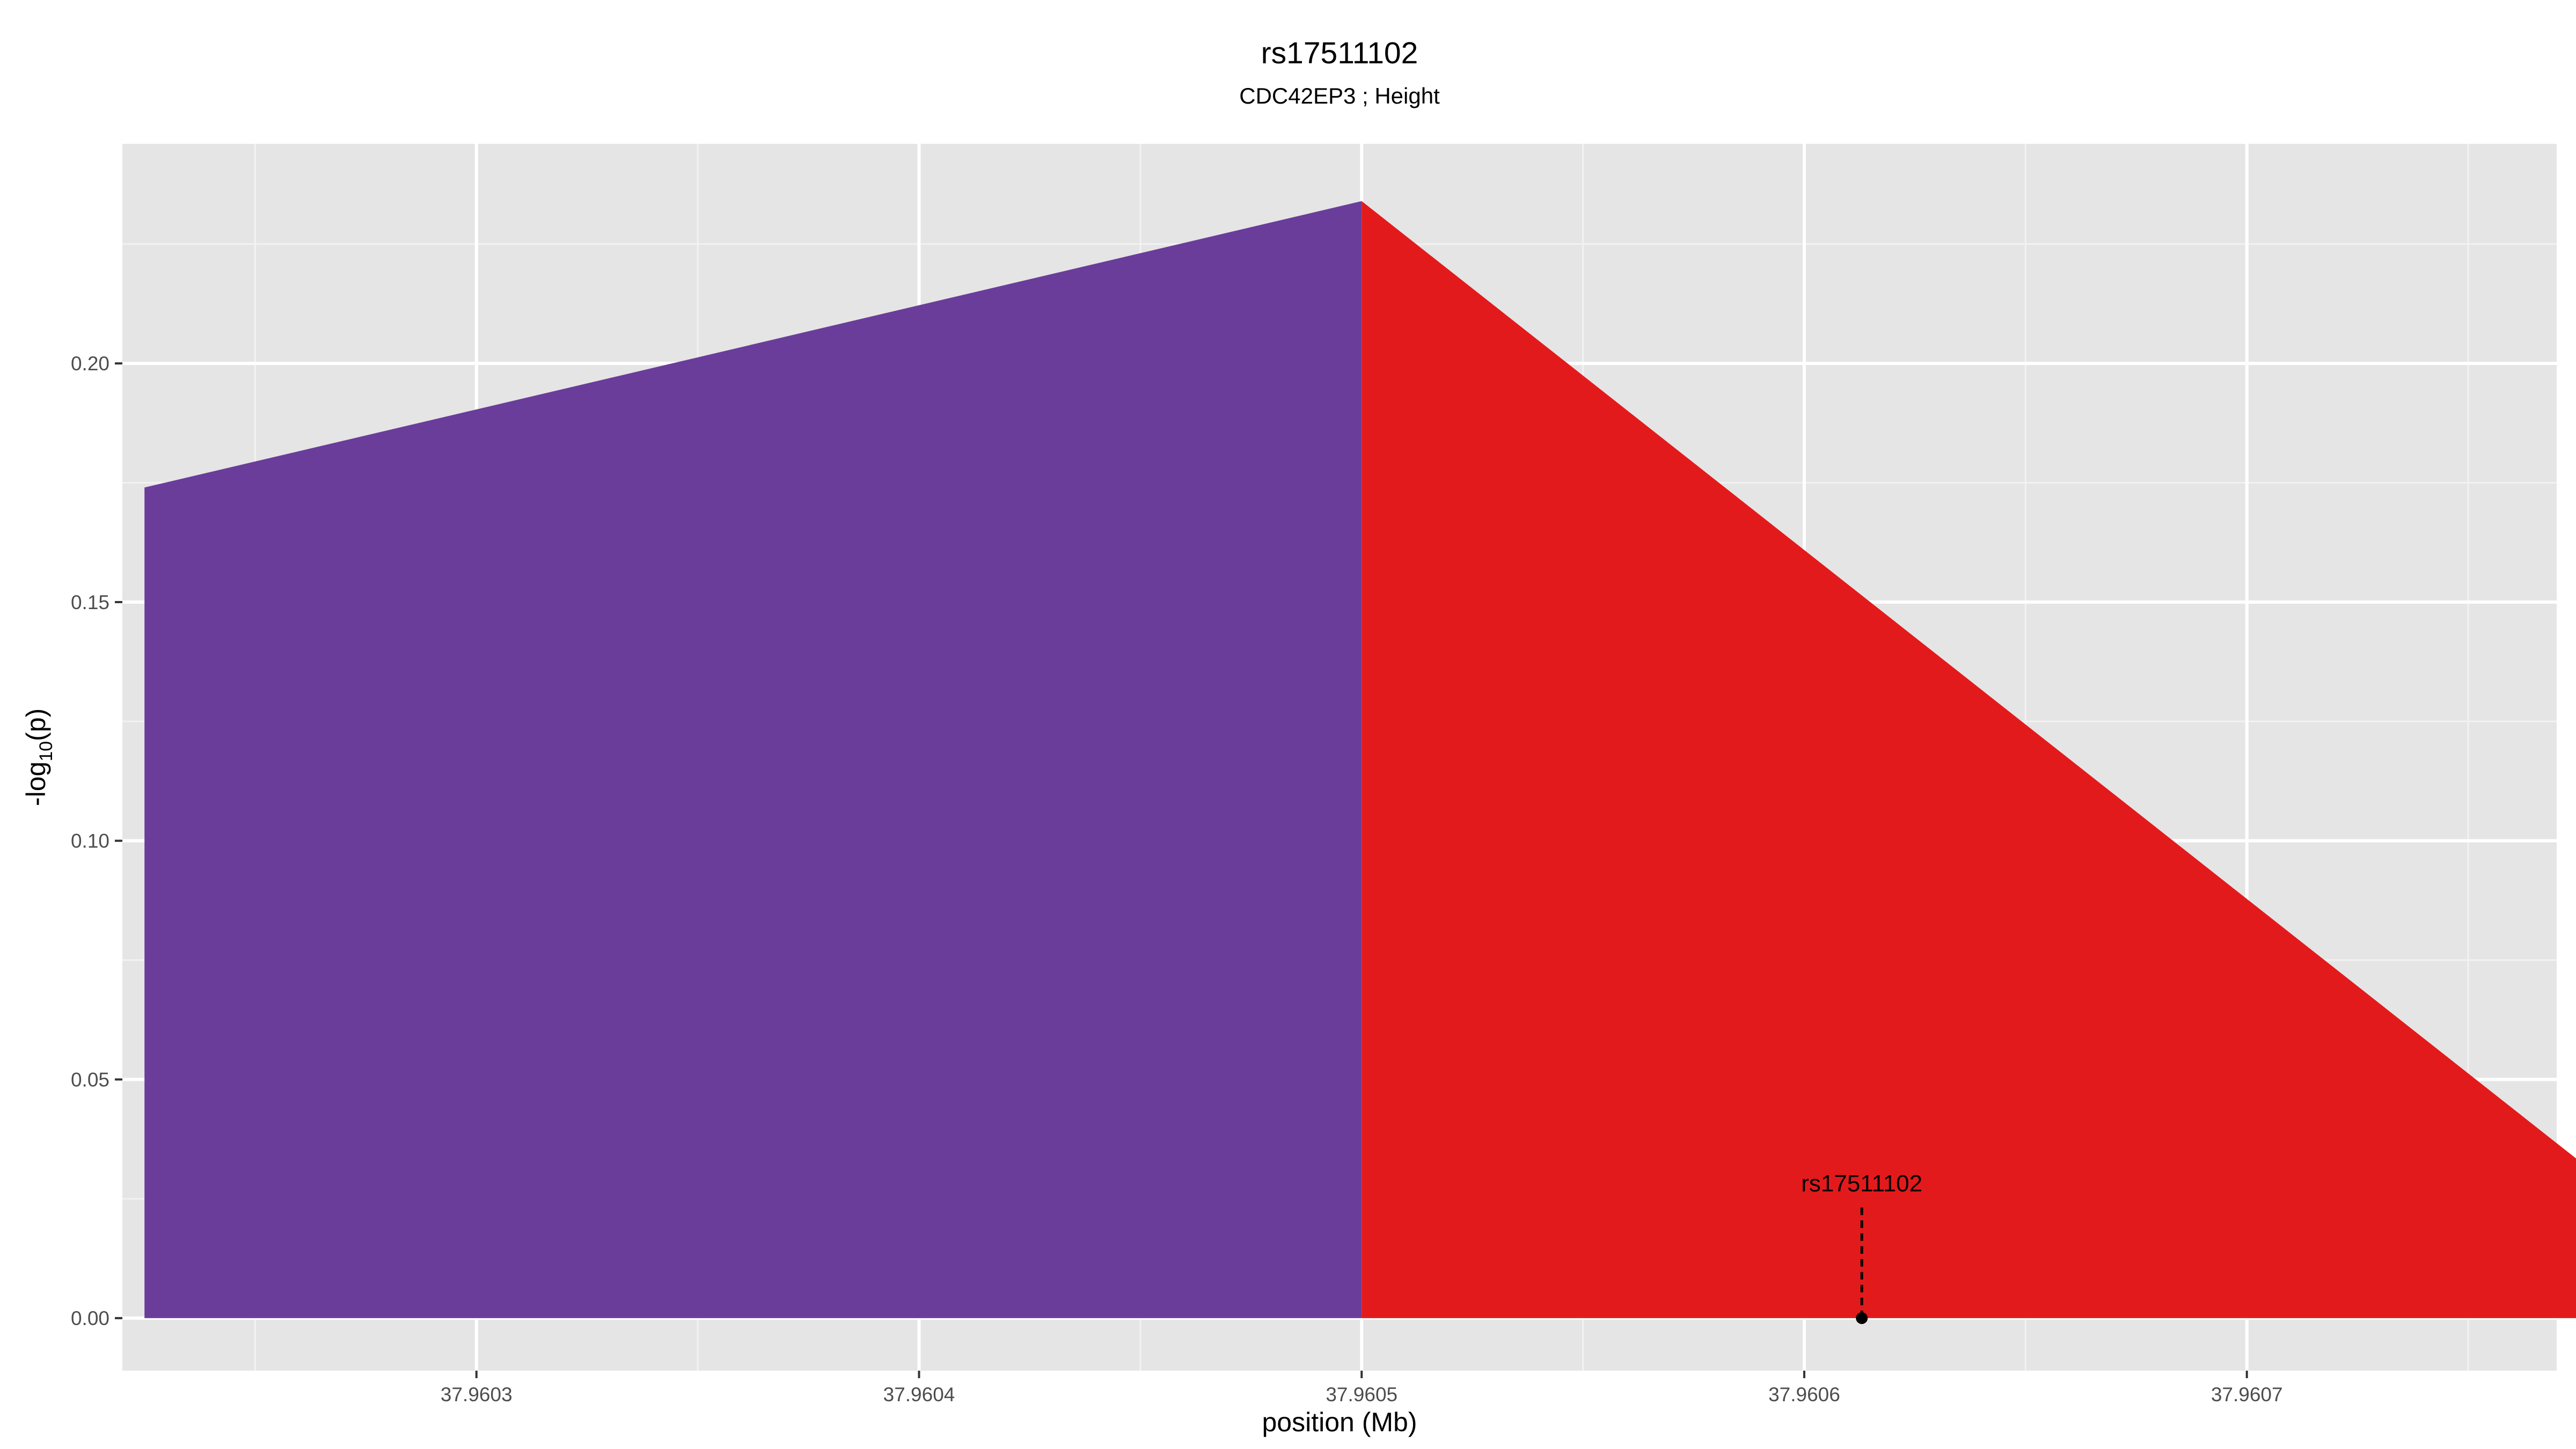 The image size is (2576, 1449). What do you see at coordinates (90, 364) in the screenshot?
I see `y-tick-label: 0.20` at bounding box center [90, 364].